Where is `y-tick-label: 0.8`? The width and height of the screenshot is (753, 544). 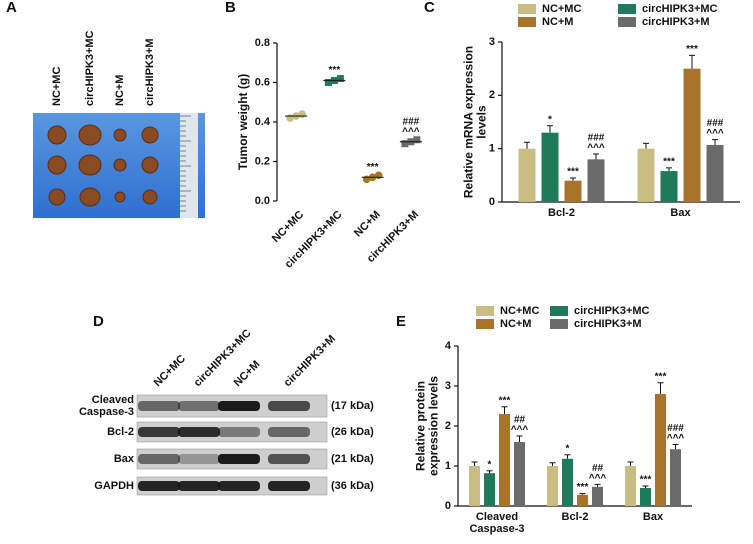 y-tick-label: 0.8 is located at coordinates (262, 43).